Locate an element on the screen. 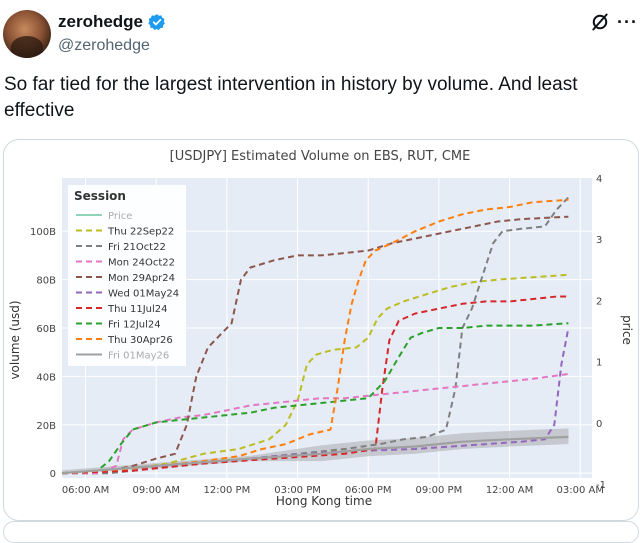  legend-entry: Fri 21Oct22 is located at coordinates (137, 247).